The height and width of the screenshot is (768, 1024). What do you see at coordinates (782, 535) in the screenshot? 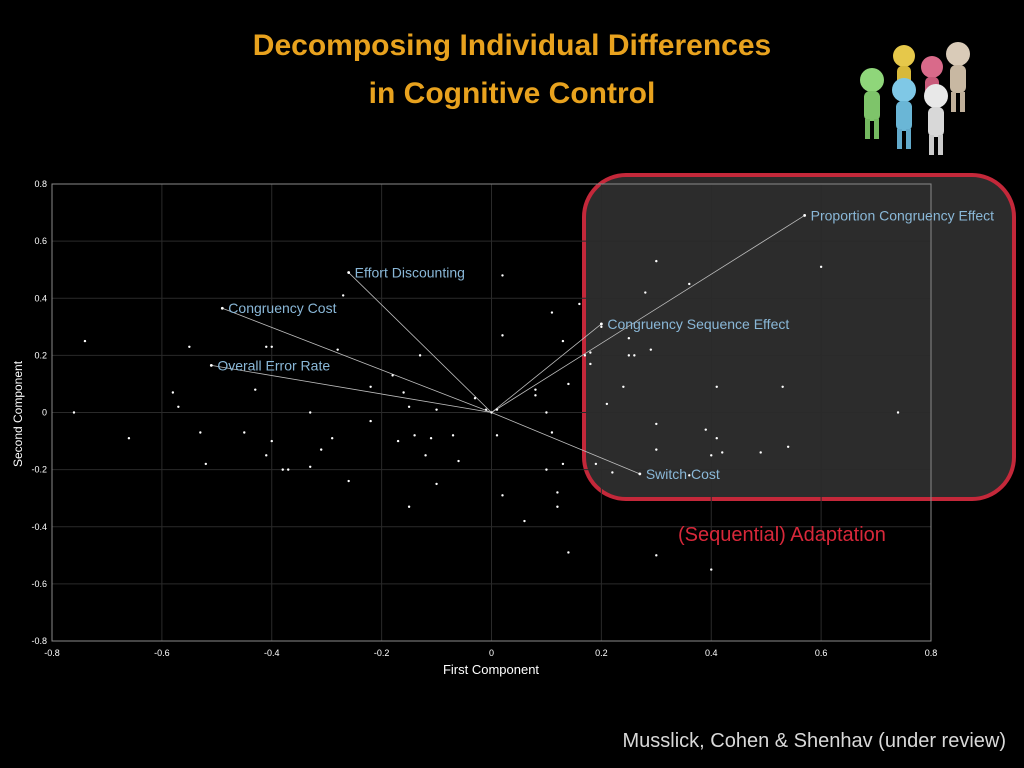
I see `adaptation-callout: (Sequential) Adaptation` at bounding box center [782, 535].